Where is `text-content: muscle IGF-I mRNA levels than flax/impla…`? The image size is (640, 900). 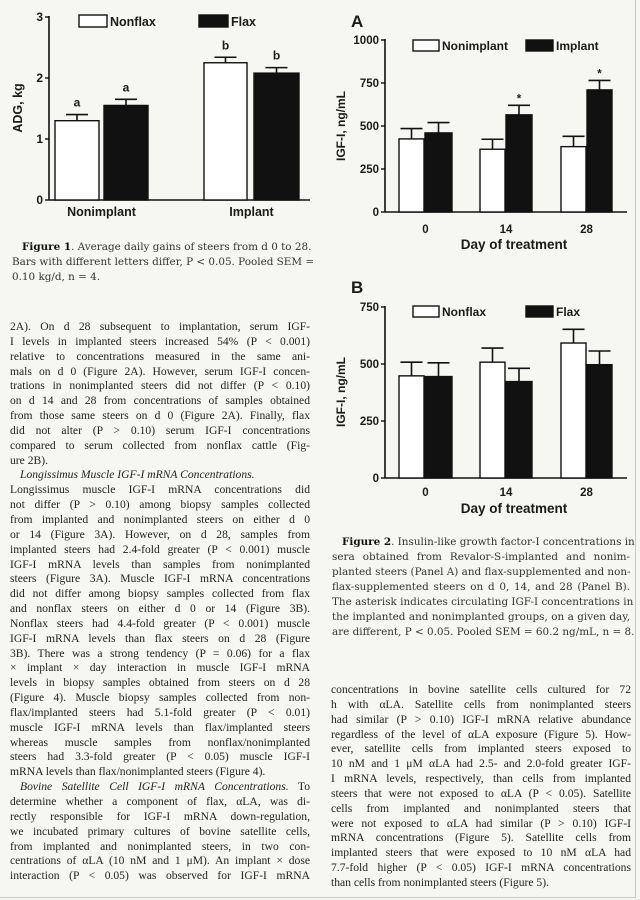 text-content: muscle IGF-I mRNA levels than flax/impla… is located at coordinates (160, 727).